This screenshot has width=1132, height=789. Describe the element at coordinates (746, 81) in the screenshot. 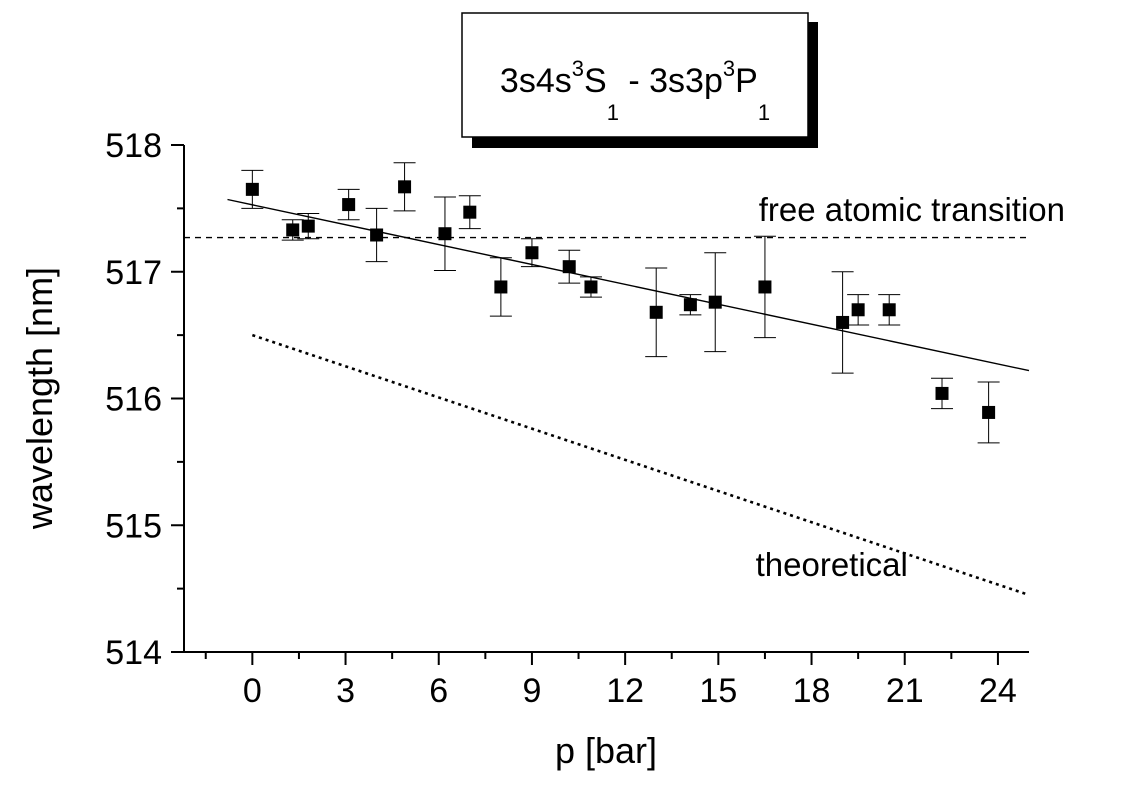

I see `title-part: P` at that location.